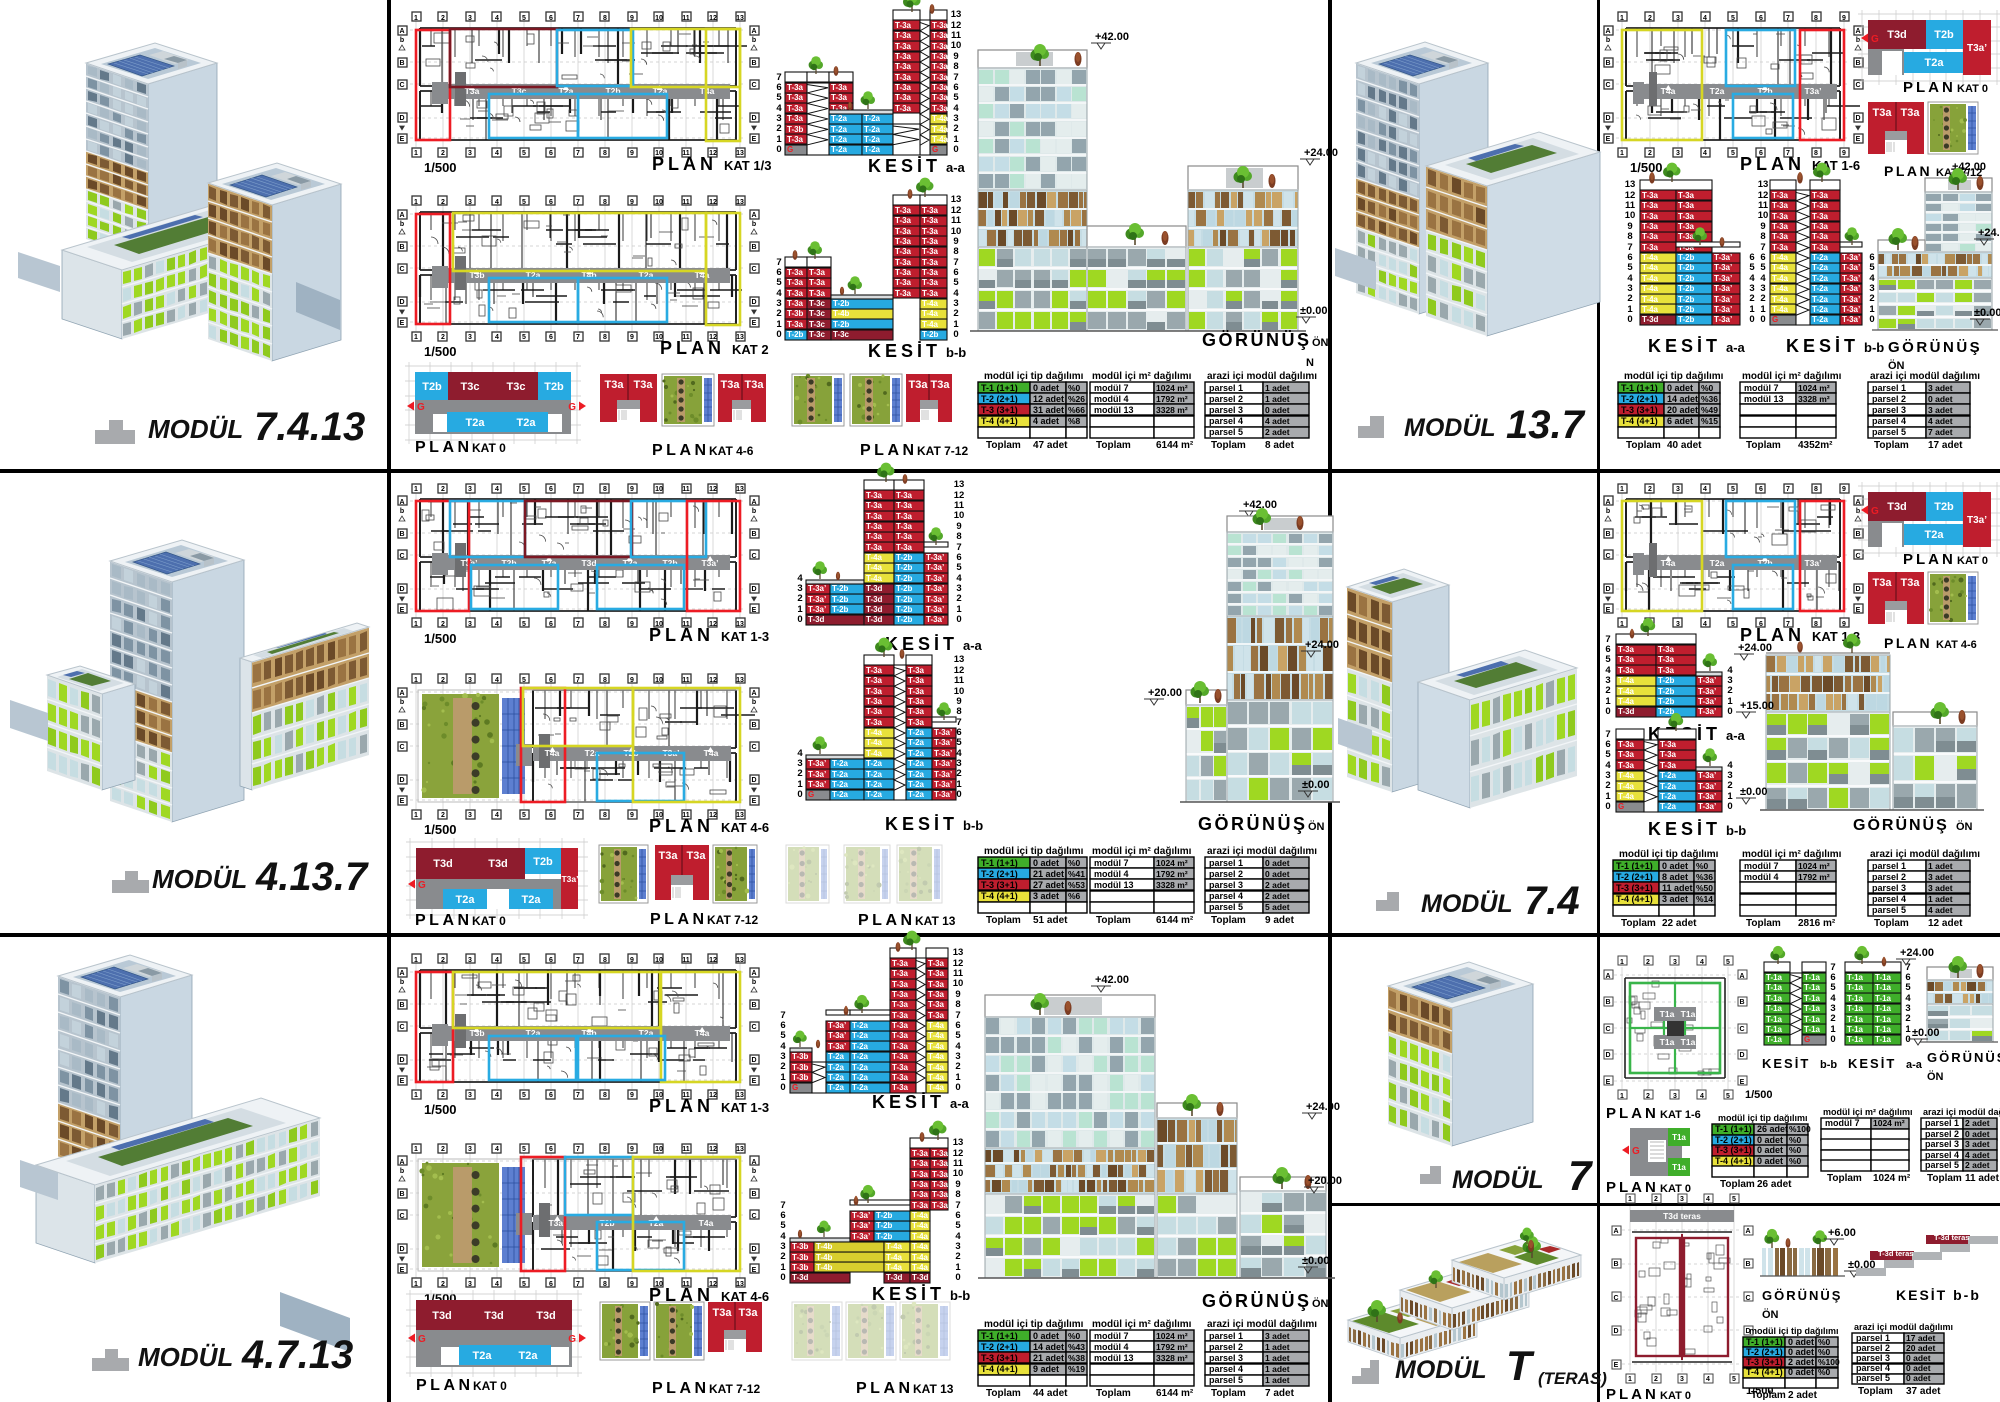 This screenshot has height=1402, width=2000. What do you see at coordinates (956, 14) in the screenshot?
I see `svg-text: 13` at bounding box center [956, 14].